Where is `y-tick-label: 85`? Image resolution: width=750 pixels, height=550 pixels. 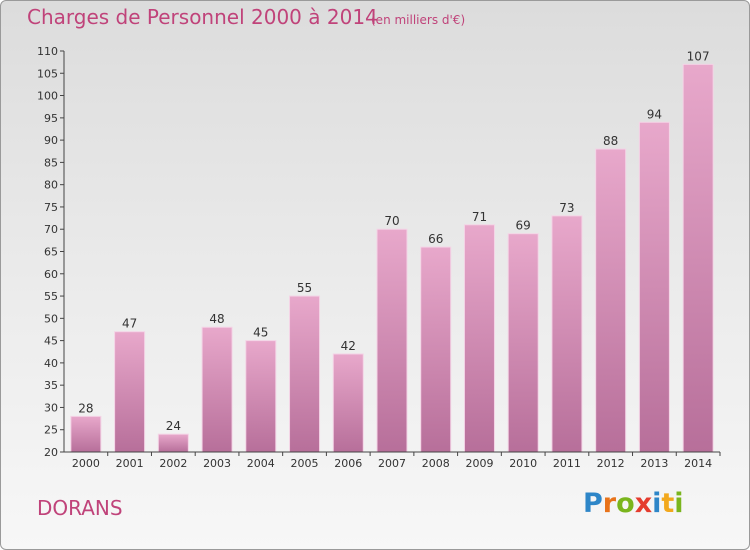
y-tick-label: 85 is located at coordinates (51, 162).